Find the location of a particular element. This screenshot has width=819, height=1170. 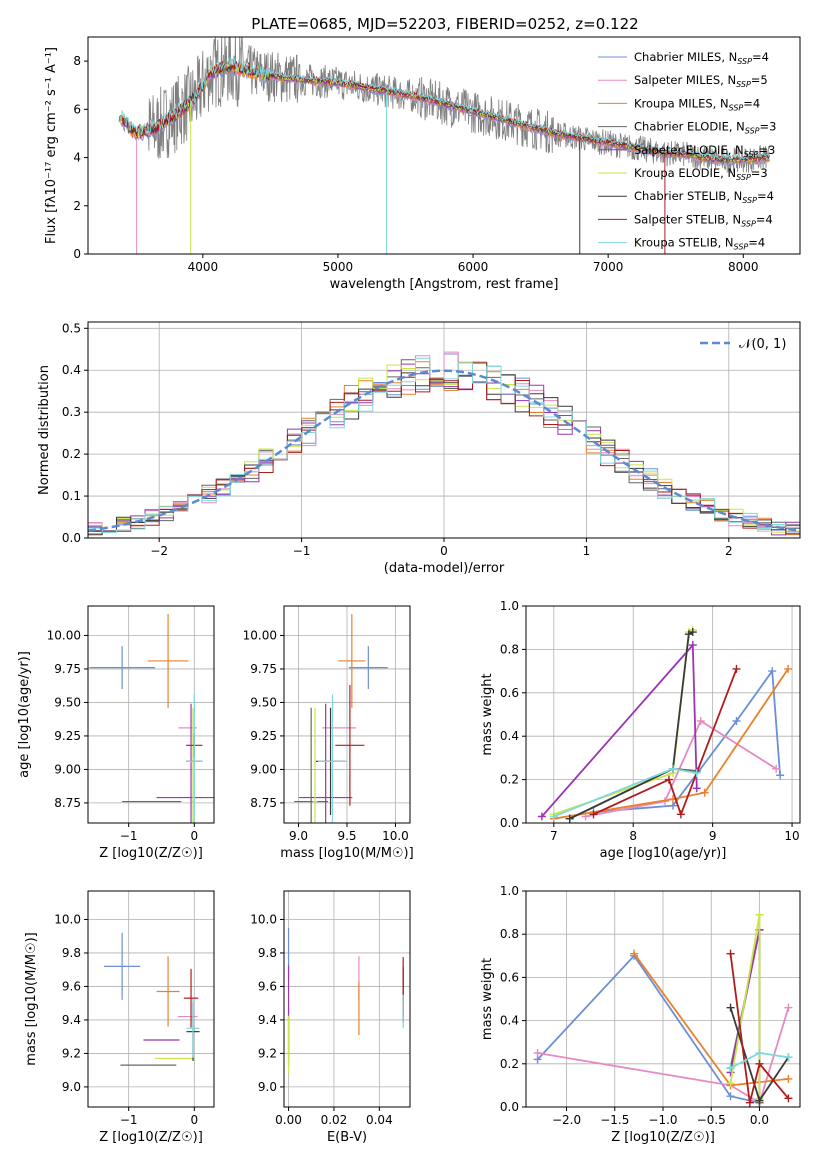

y-tick-label: 0.6 is located at coordinates (509, 693).